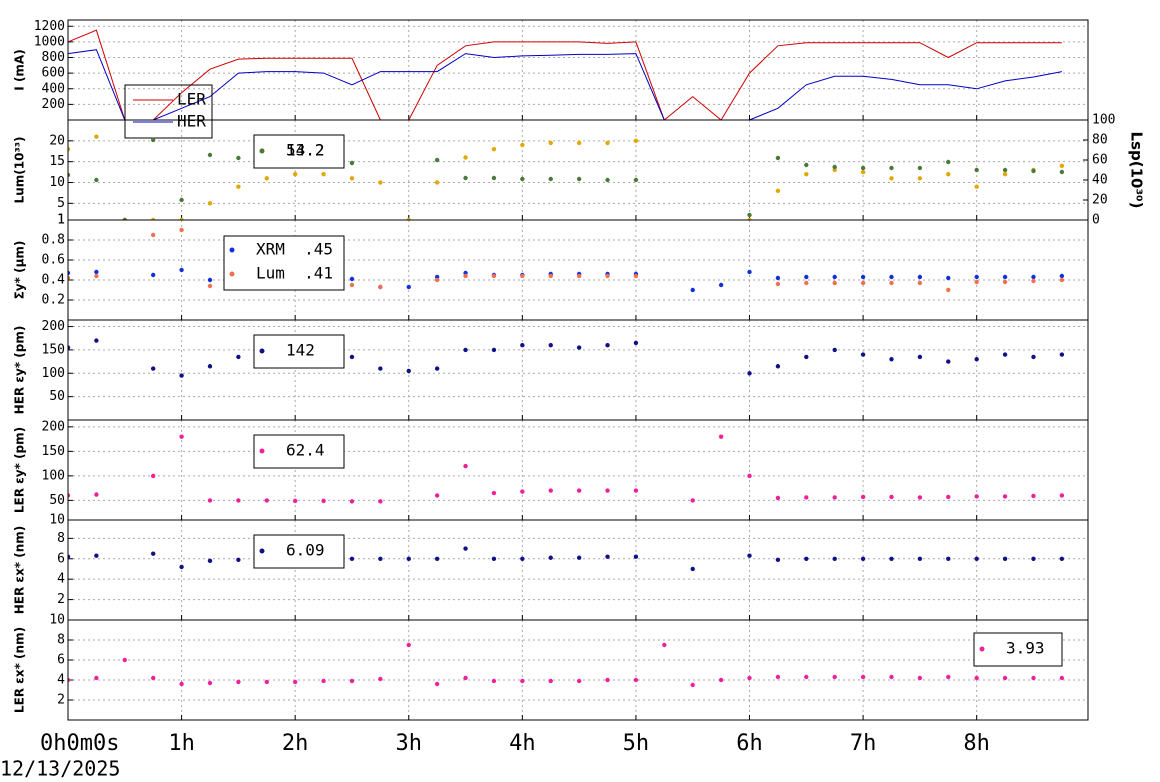 The height and width of the screenshot is (782, 1160). Describe the element at coordinates (61, 203) in the screenshot. I see `y-tick-label: 5` at that location.